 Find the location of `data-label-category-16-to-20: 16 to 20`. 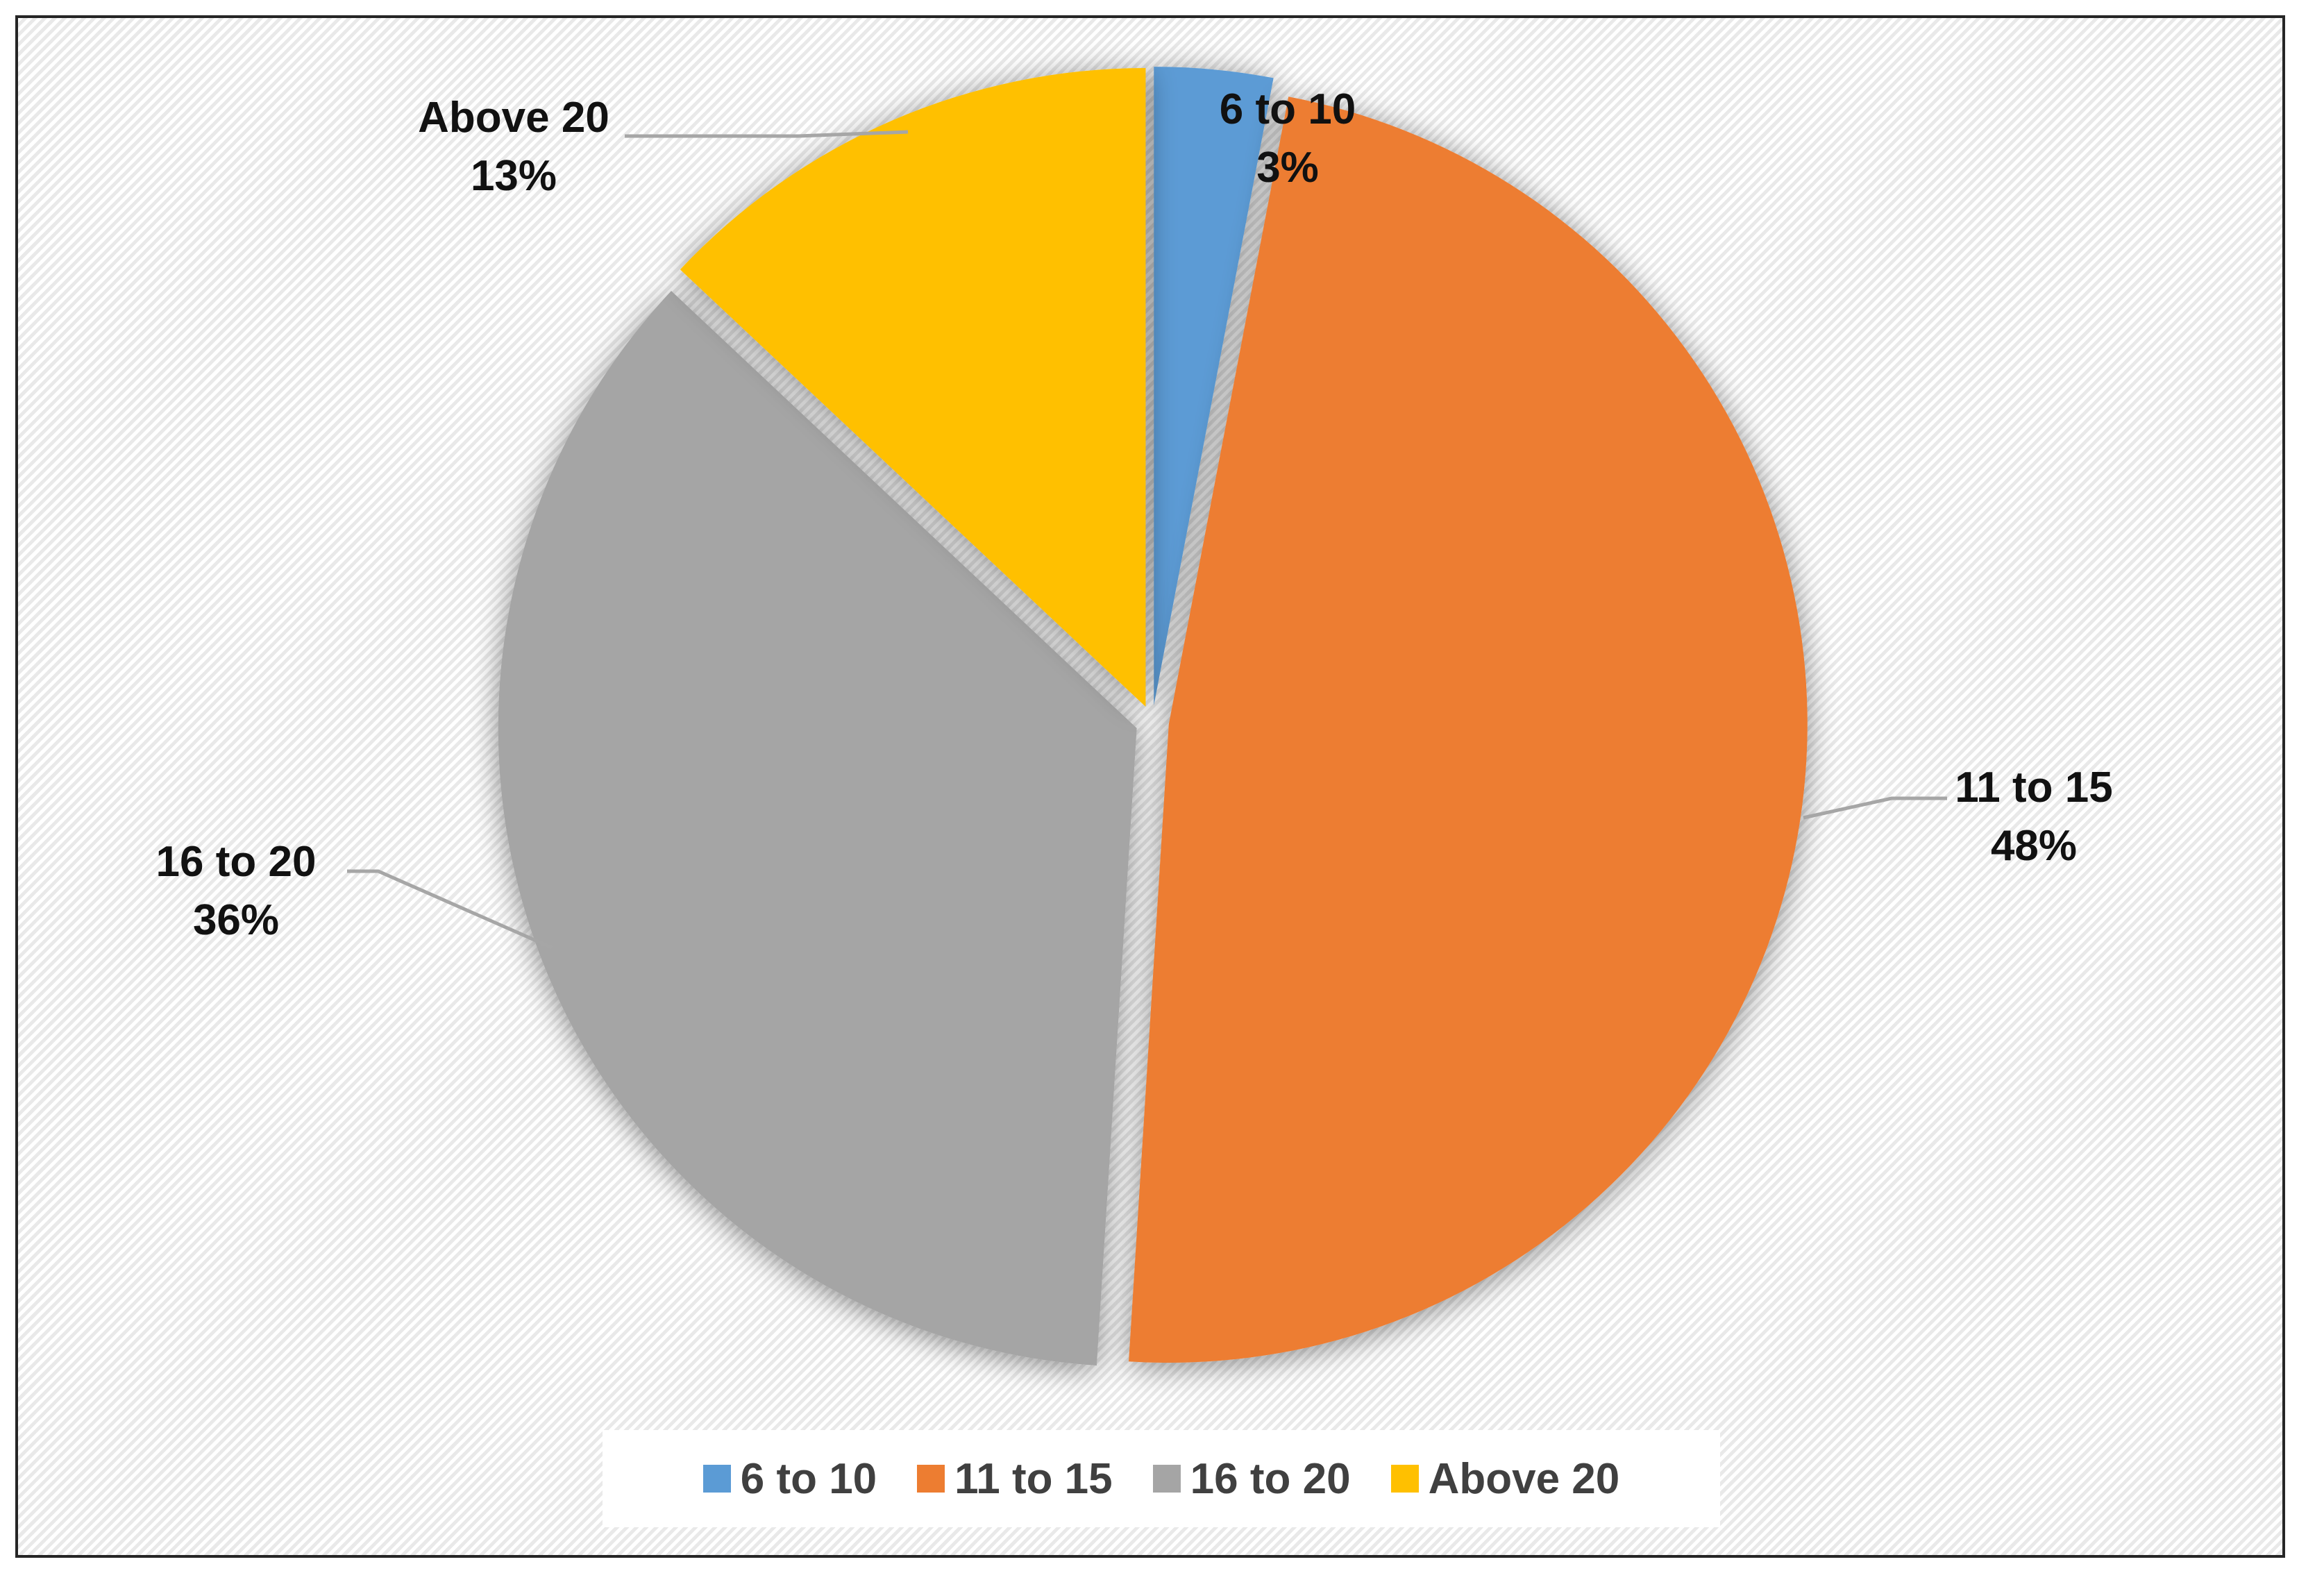

data-label-category-16-to-20: 16 to 20 is located at coordinates (236, 862).